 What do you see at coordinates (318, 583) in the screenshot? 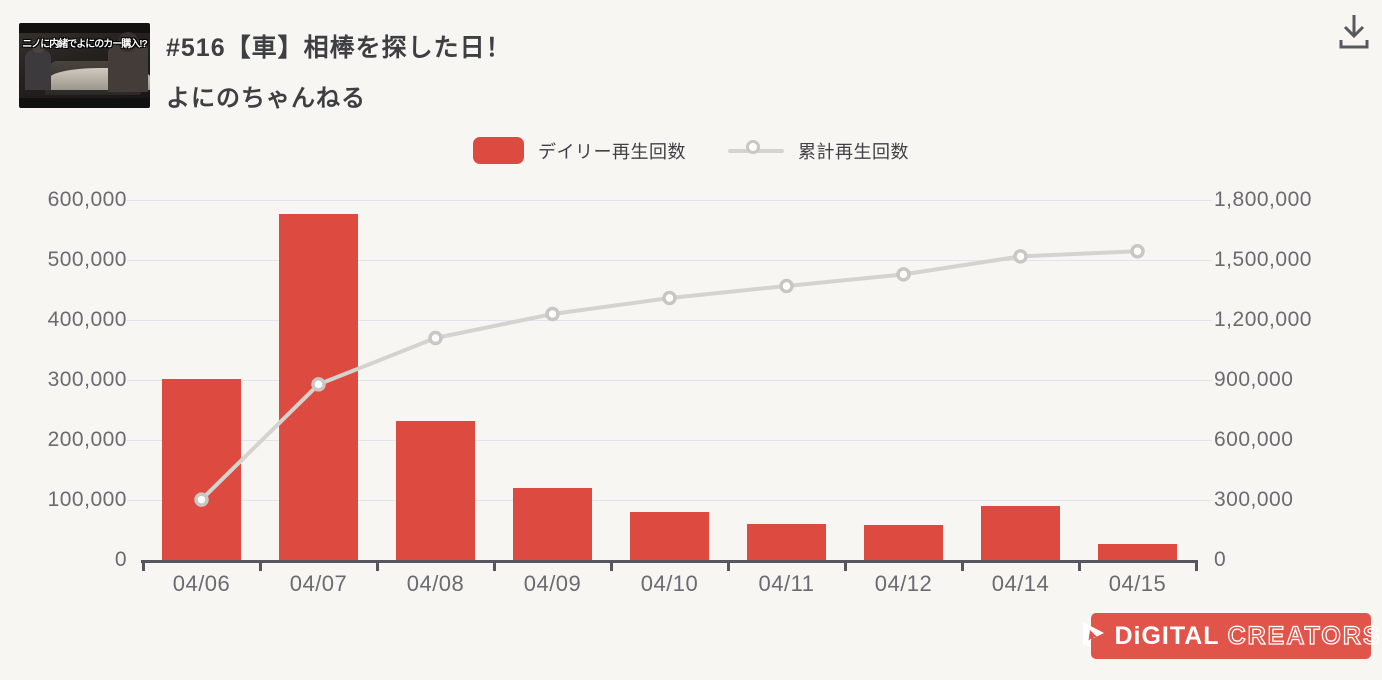
I see `x-axis-date-label: 04/07` at bounding box center [318, 583].